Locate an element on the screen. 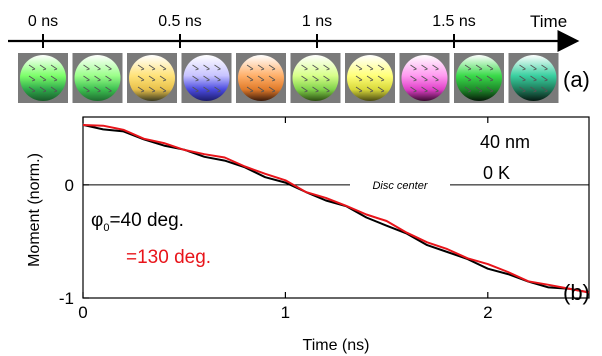  x-tick-label-1: 1 is located at coordinates (285, 312).